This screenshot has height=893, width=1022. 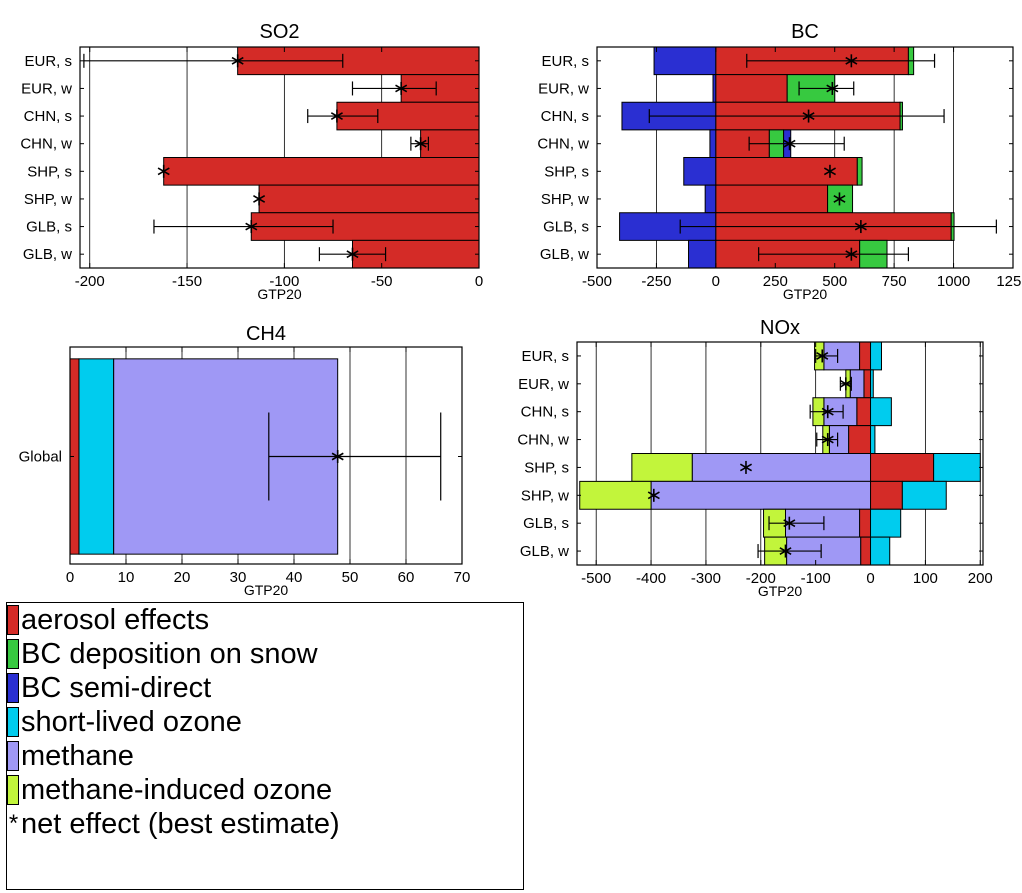 I want to click on legend-swatch-bc-semi, so click(x=13, y=688).